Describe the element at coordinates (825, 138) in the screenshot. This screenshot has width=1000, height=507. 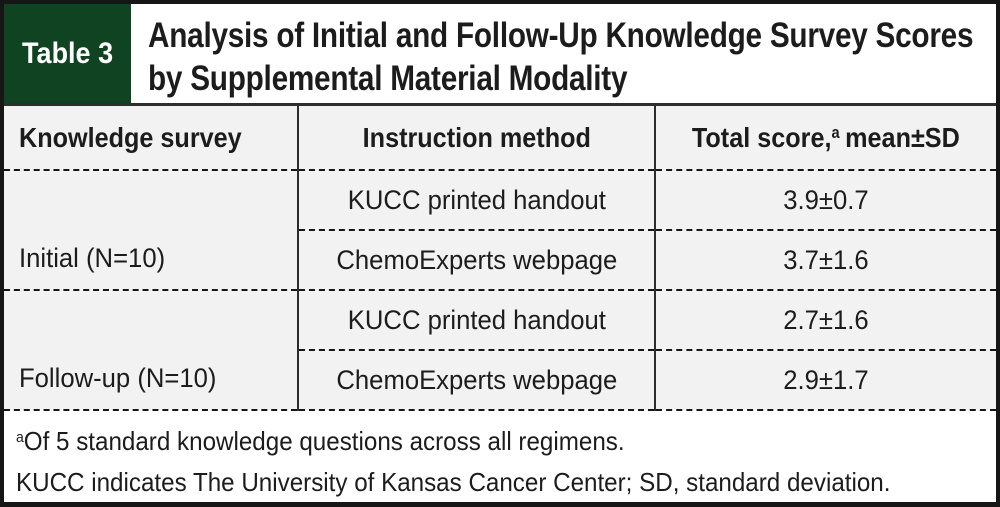
I see `column-header-total-score: Total score,a mean±SD` at that location.